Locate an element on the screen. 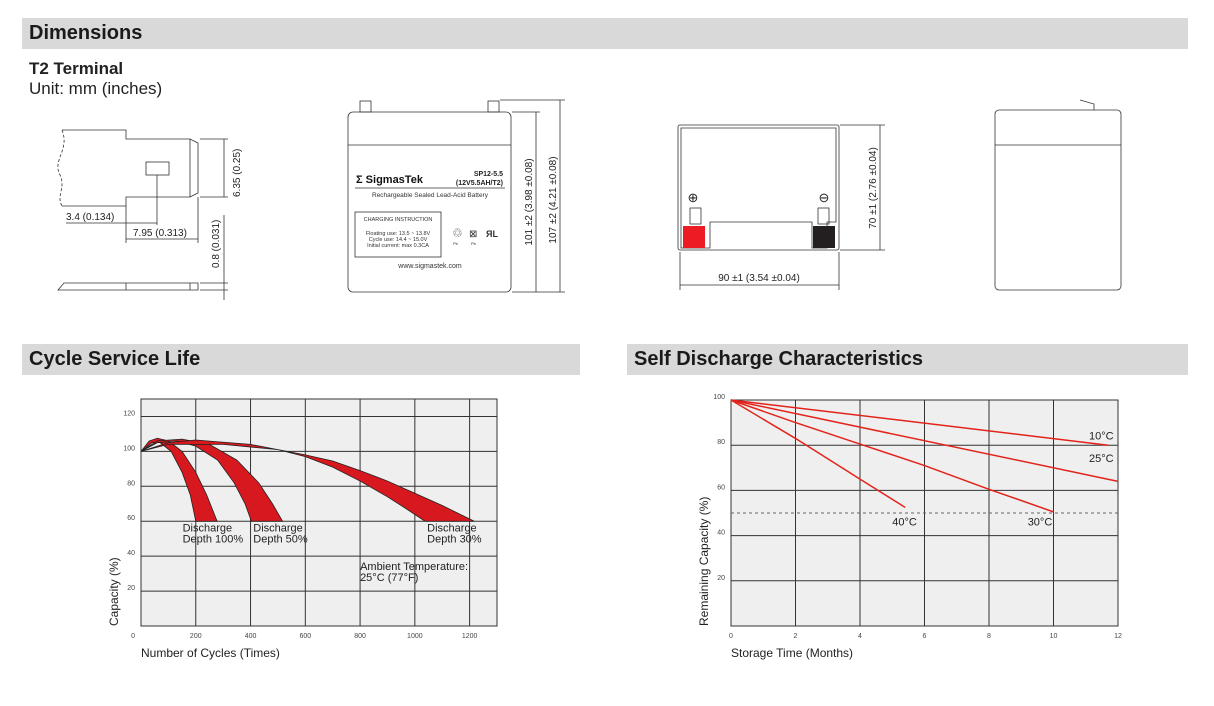  dim-3-4: 3.4 (0.134) is located at coordinates (90, 217).